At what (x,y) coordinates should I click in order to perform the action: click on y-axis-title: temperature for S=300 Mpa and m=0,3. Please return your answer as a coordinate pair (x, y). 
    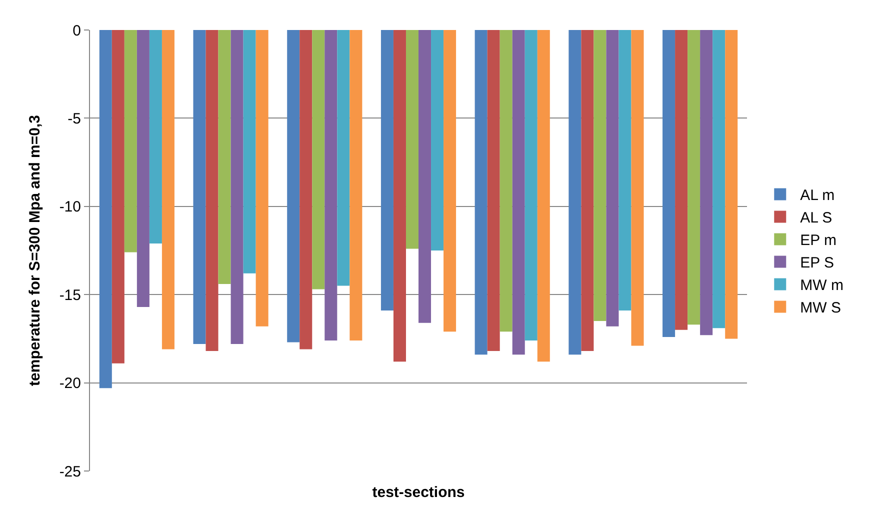
    Looking at the image, I should click on (35, 250).